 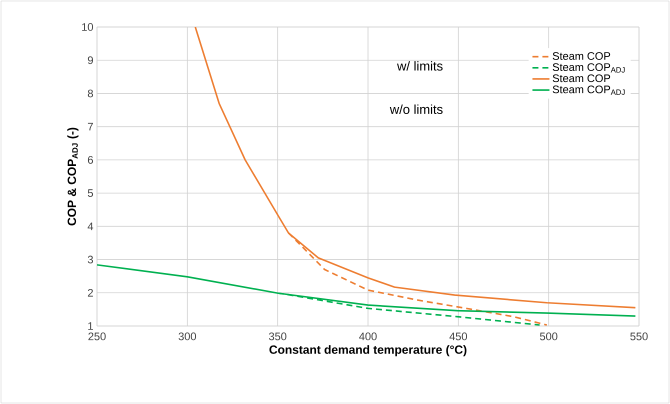 What do you see at coordinates (90, 292) in the screenshot?
I see `y-tick-label: 2` at bounding box center [90, 292].